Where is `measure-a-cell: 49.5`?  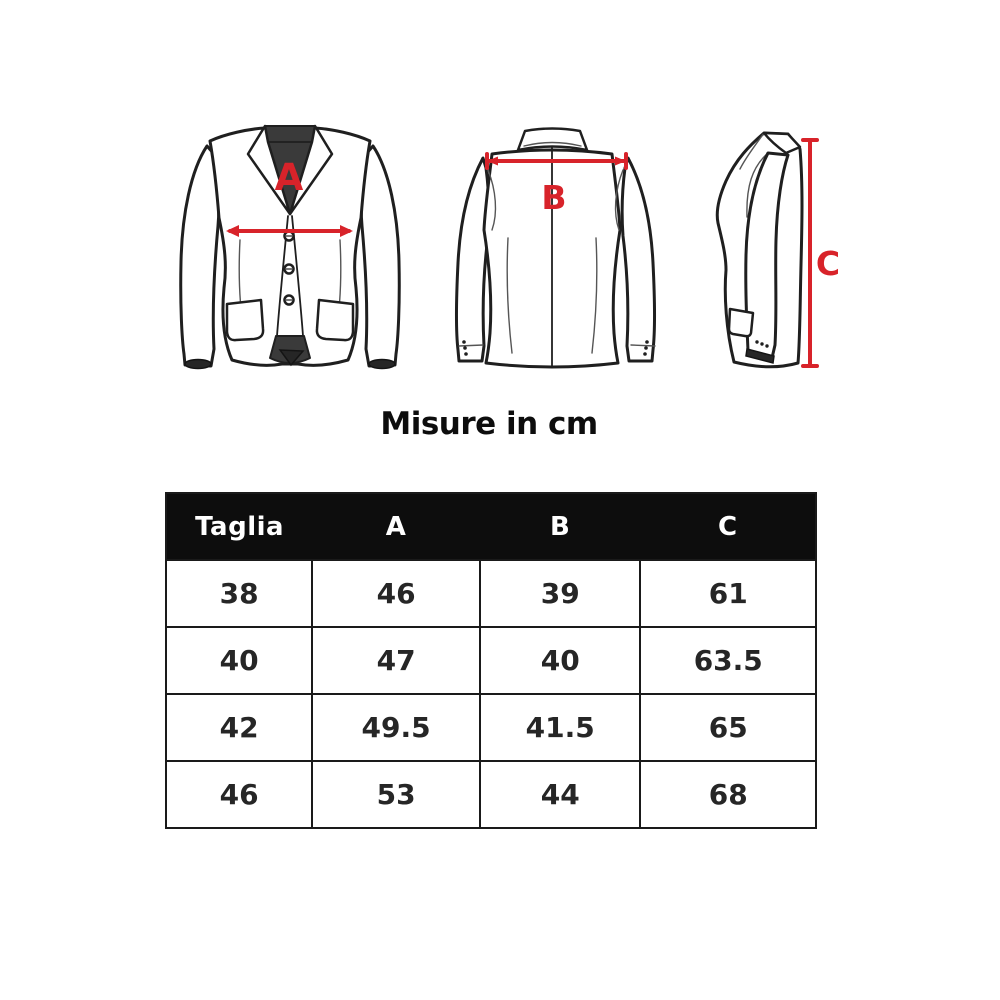
measure-a-cell: 49.5 is located at coordinates (396, 727).